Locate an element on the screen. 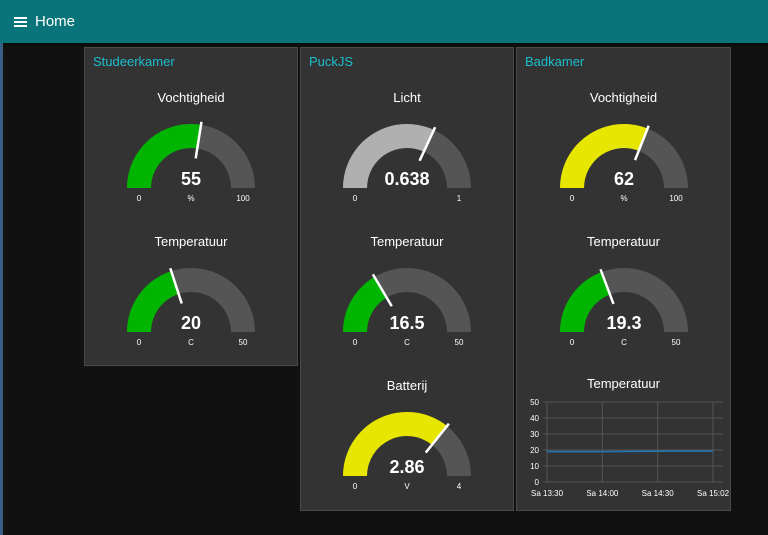  gauge-humidity: 62% 0 100 is located at coordinates (623, 163).